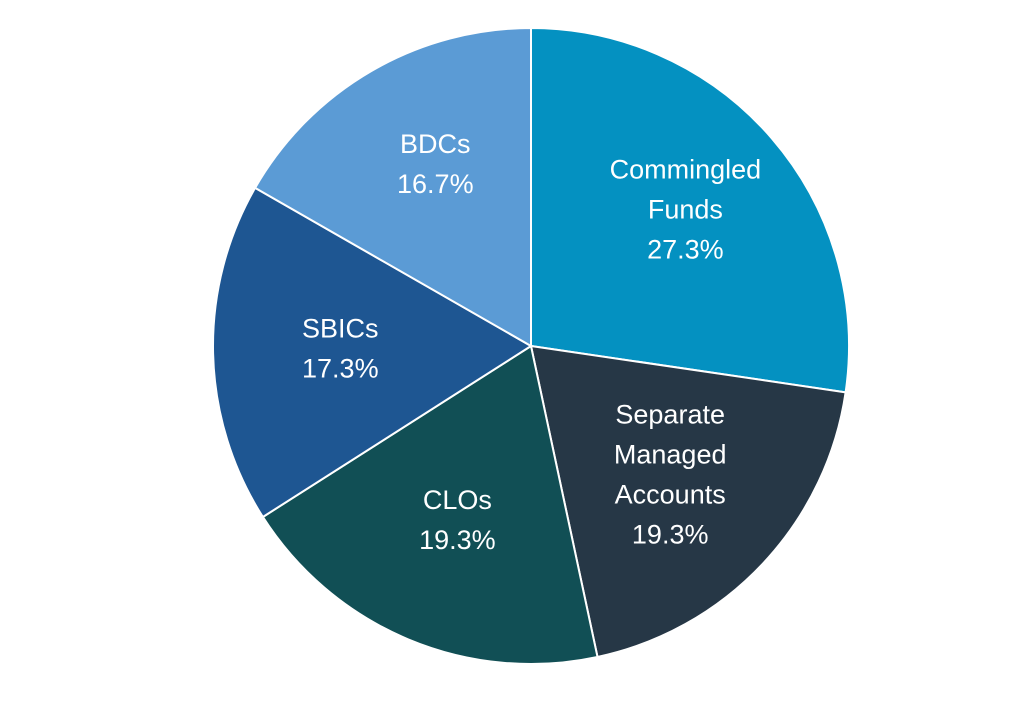 The image size is (1024, 702). I want to click on pie-slice-name: Funds, so click(685, 209).